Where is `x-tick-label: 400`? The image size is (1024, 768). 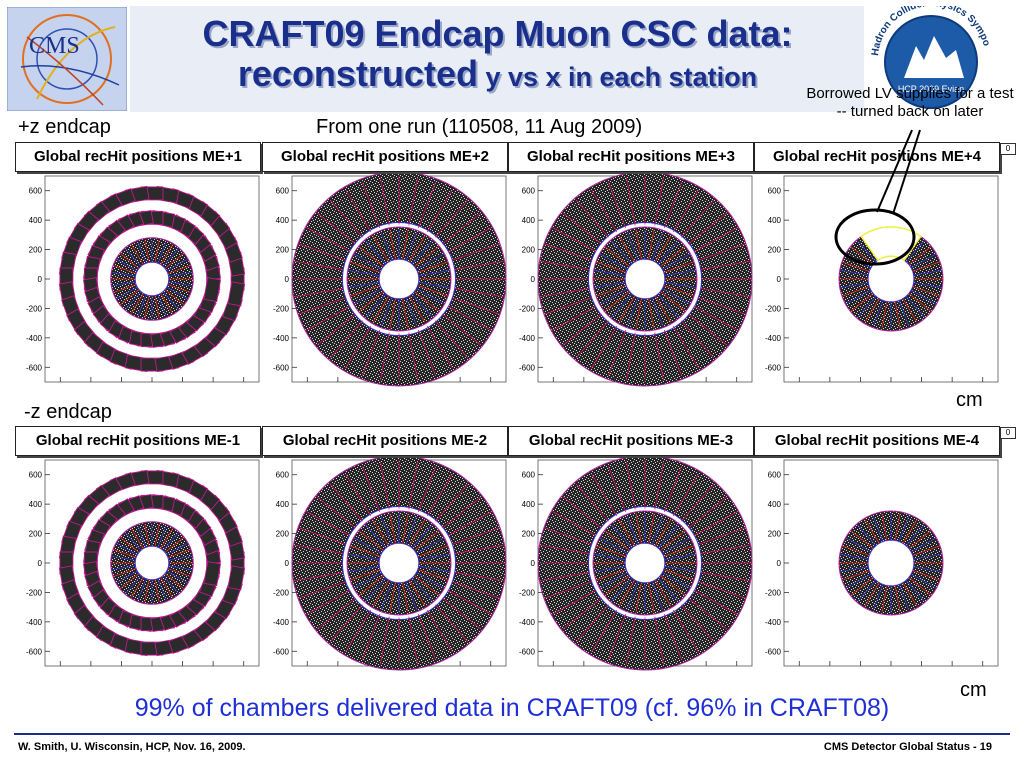 x-tick-label: 400 is located at coordinates (952, 386).